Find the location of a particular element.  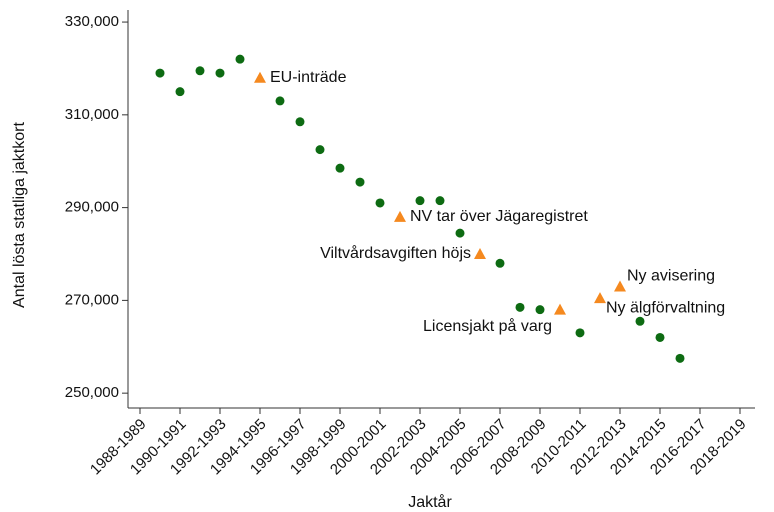

annotation: Viltvårdsavgiften höjs is located at coordinates (395, 253).